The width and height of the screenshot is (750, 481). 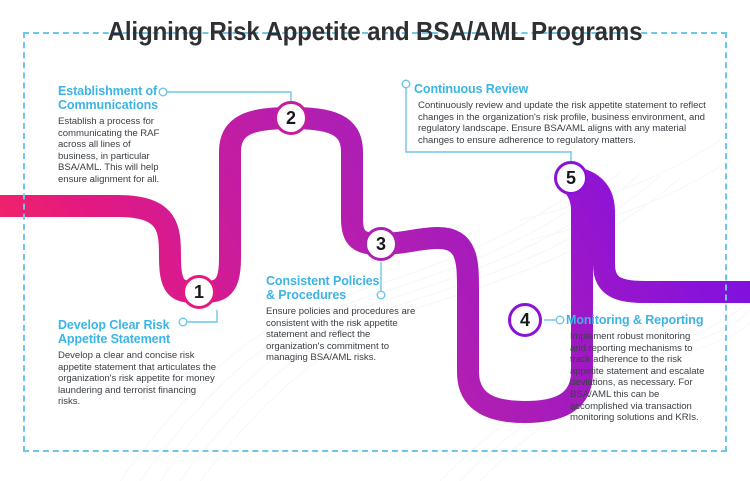 I want to click on step-heading: Establishment of Communications, so click(x=112, y=98).